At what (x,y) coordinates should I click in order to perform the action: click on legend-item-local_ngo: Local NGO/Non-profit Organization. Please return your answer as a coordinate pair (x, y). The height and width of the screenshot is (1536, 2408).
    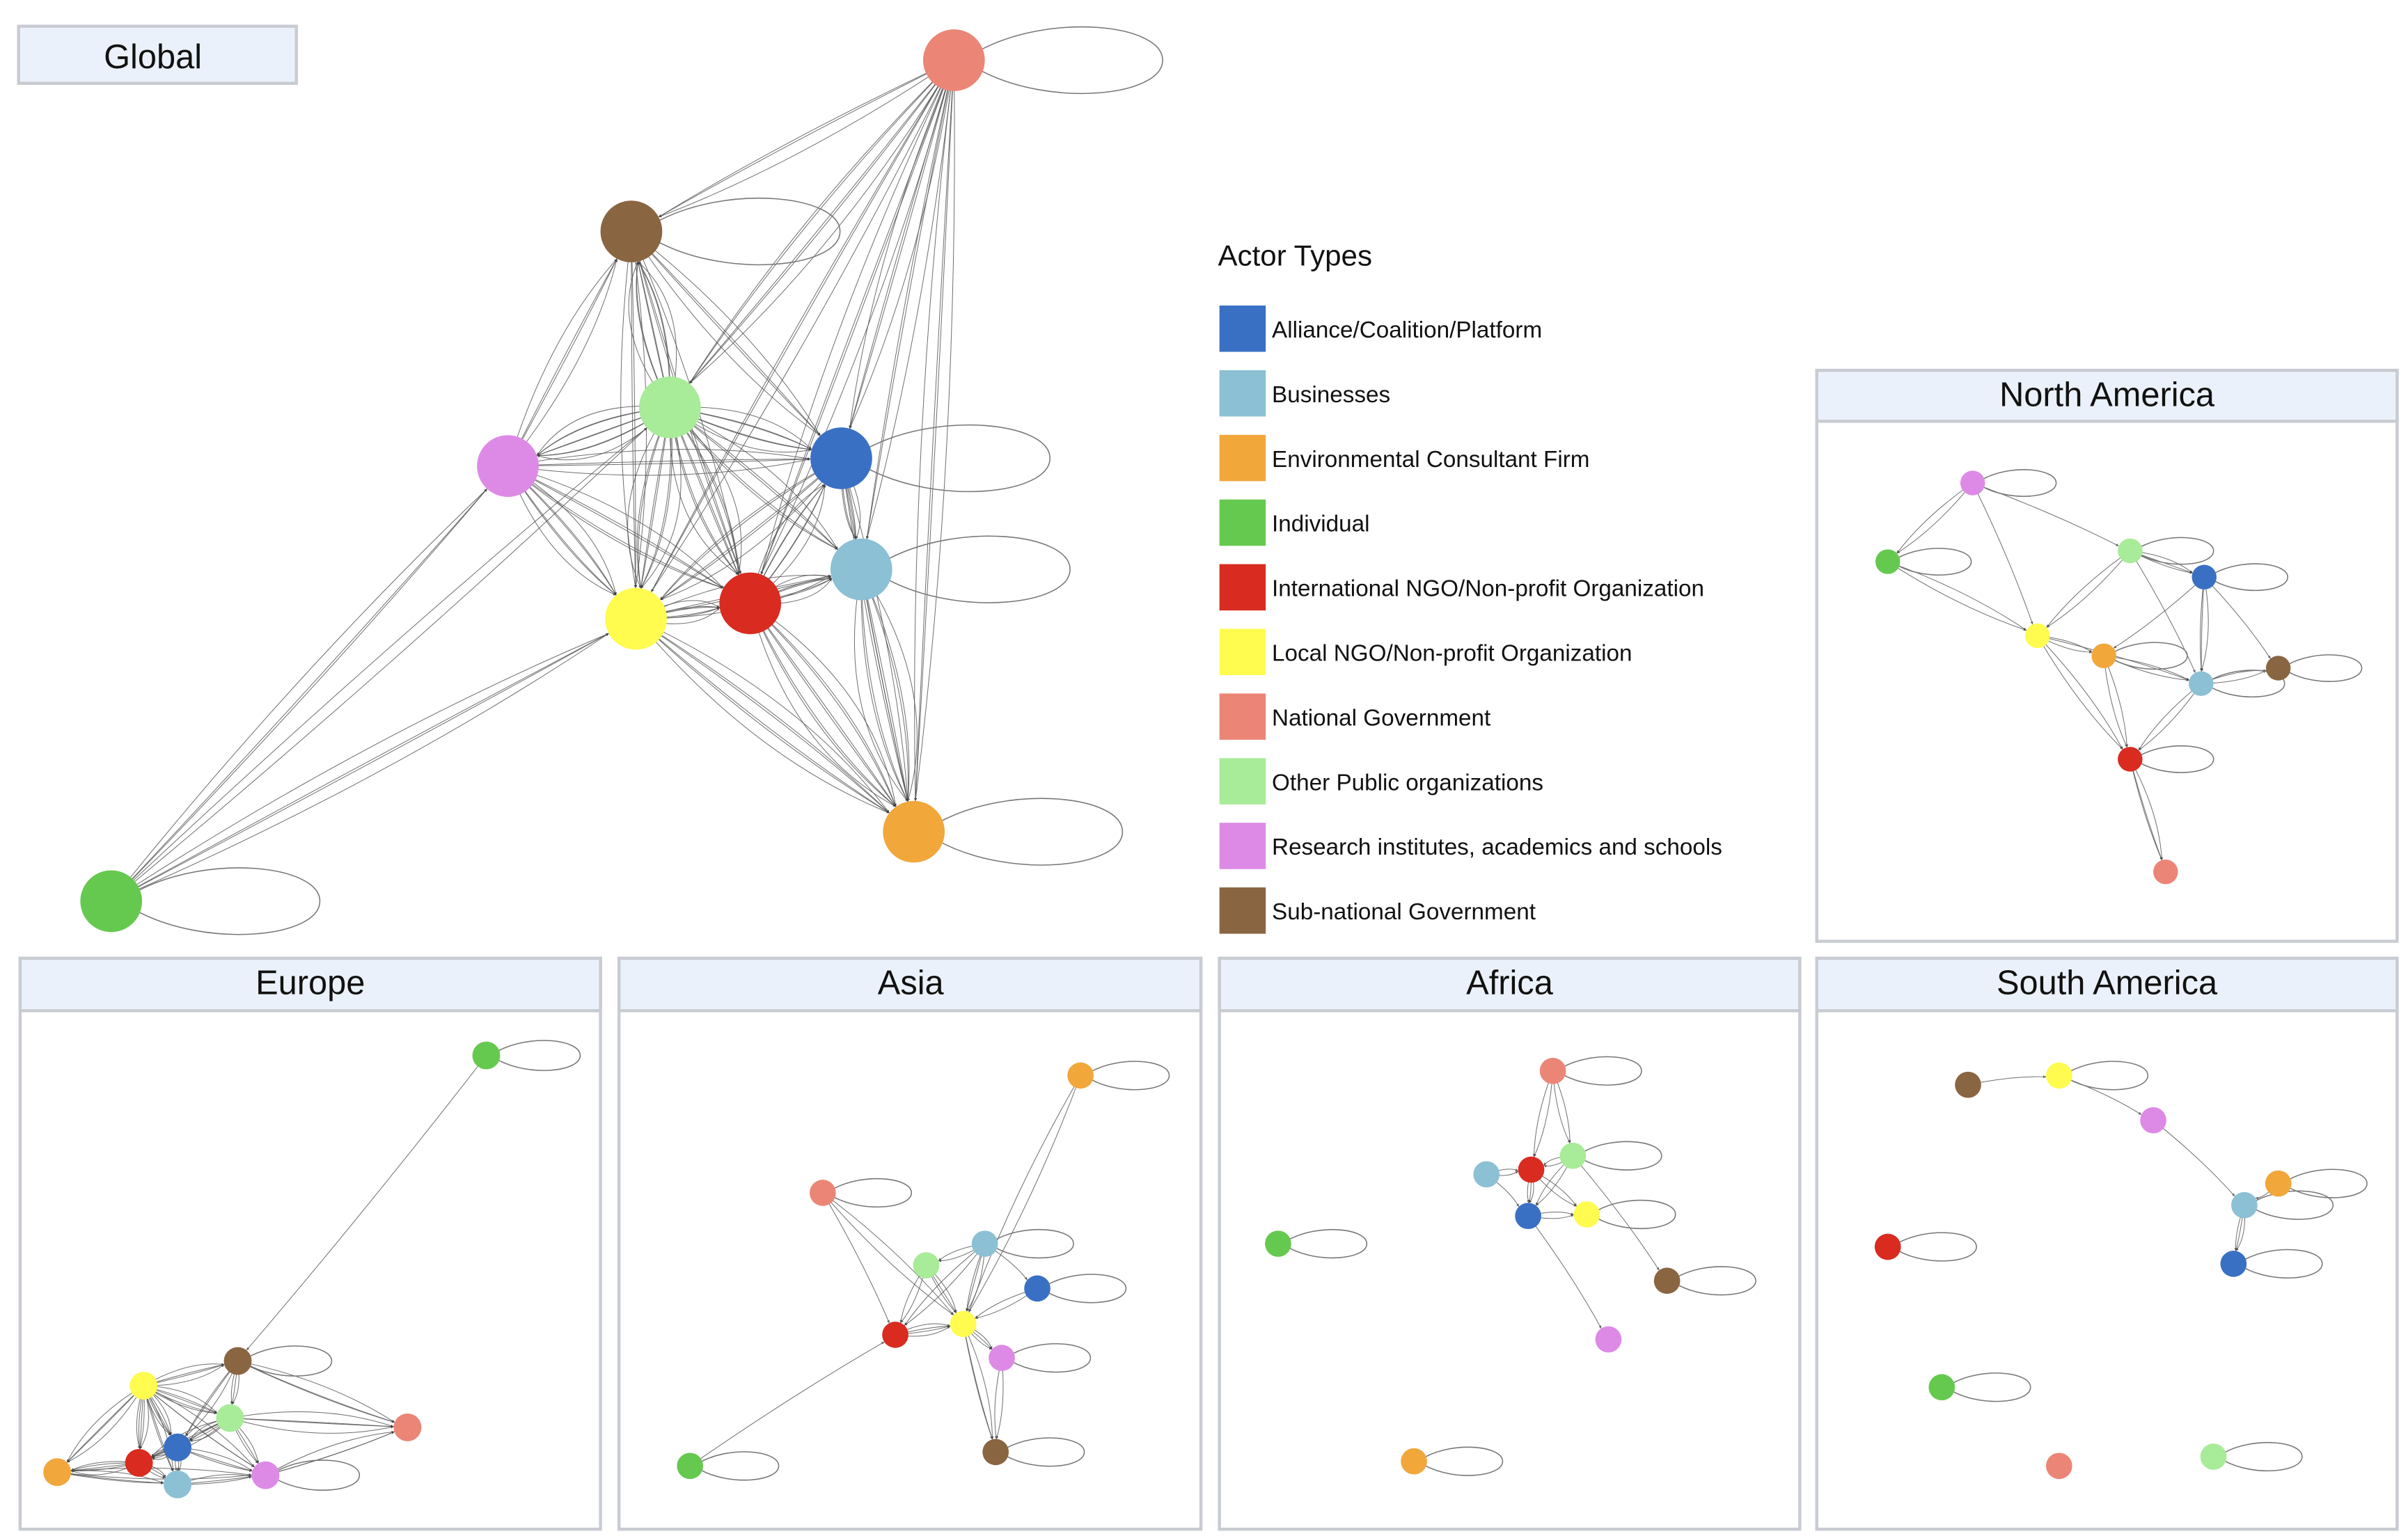
    Looking at the image, I should click on (1425, 652).